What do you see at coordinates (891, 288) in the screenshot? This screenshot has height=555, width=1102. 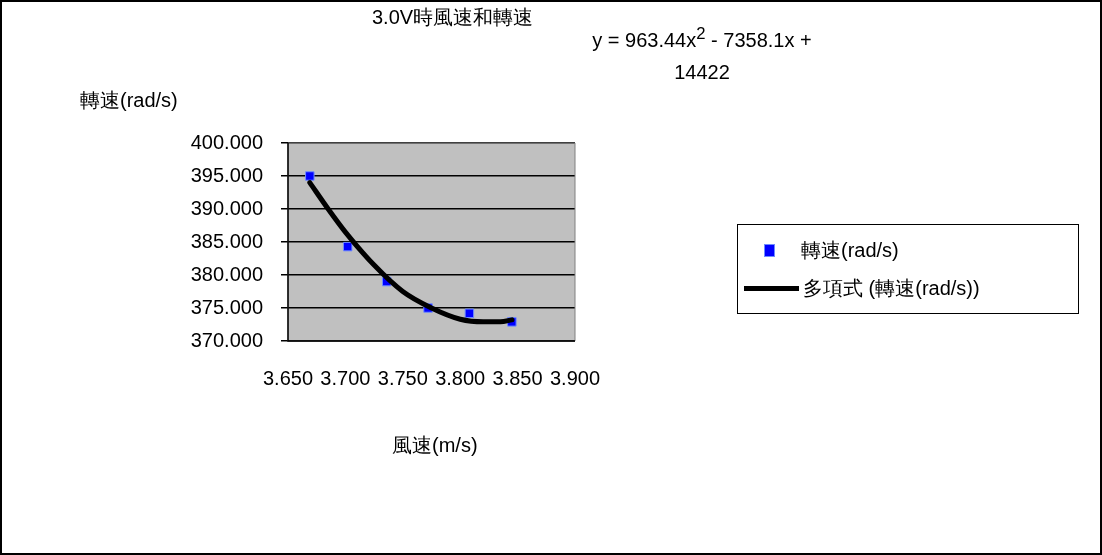 I see `legend-label: 多項式 (轉速(rad/s))` at bounding box center [891, 288].